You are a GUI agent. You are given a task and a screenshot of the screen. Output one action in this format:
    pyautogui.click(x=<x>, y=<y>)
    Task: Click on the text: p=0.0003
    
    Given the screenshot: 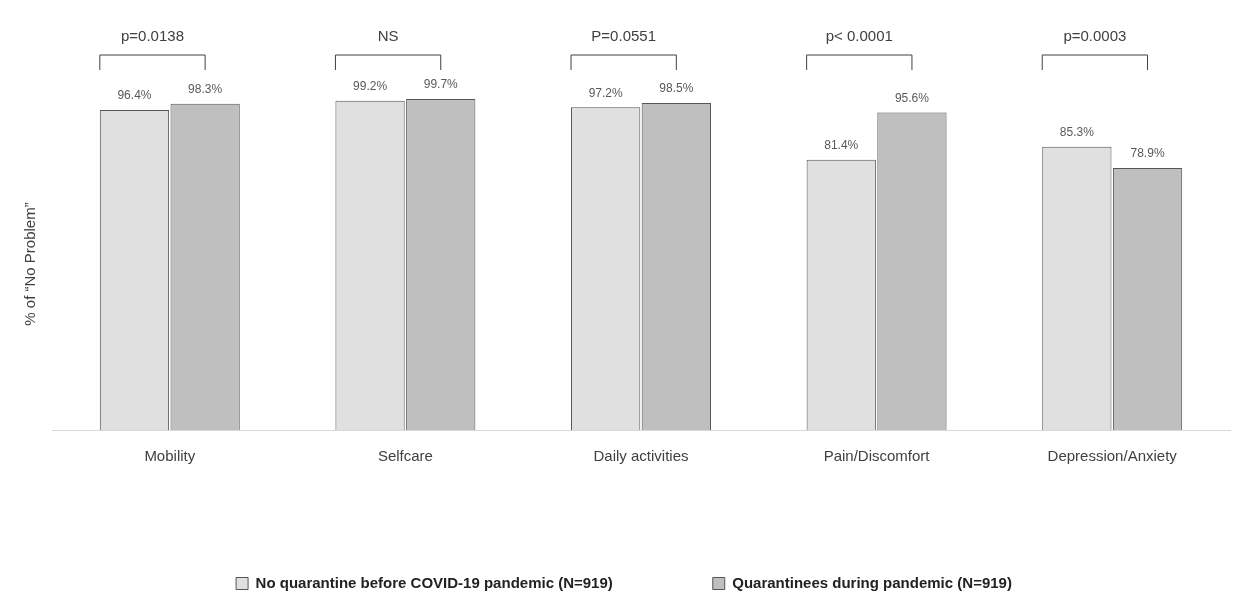 What is the action you would take?
    pyautogui.click(x=1095, y=35)
    